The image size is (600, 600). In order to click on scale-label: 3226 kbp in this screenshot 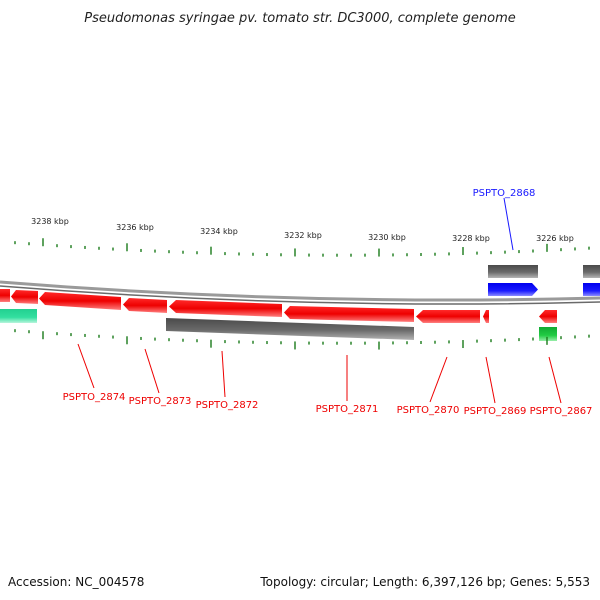, I will do `click(555, 238)`.